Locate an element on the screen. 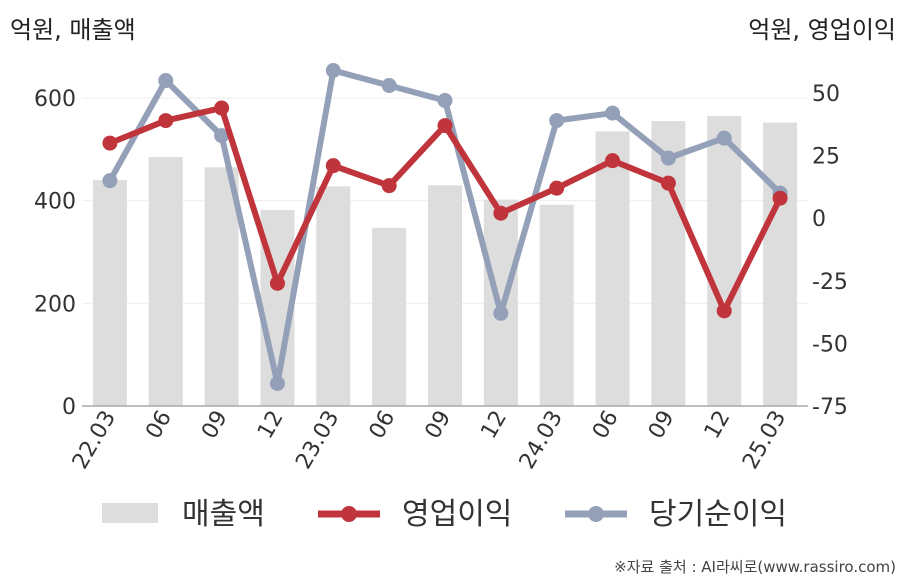  x-axis-ticks: 22.03 06 09 12 23.03 06 09 12 24.03 06 09 12 25.03 is located at coordinates (429, 440).